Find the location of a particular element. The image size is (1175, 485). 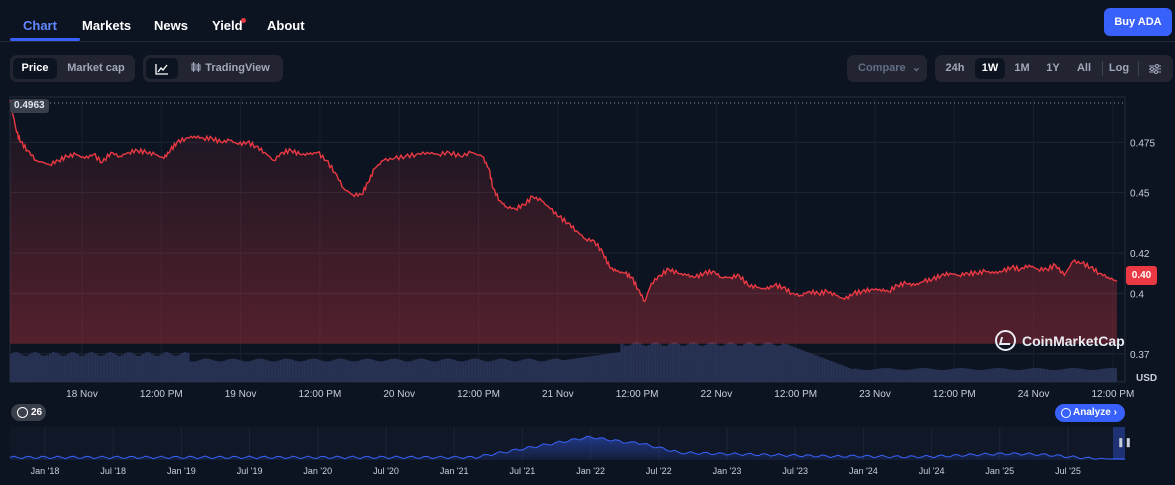

tab-chart: Chart is located at coordinates (40, 25).